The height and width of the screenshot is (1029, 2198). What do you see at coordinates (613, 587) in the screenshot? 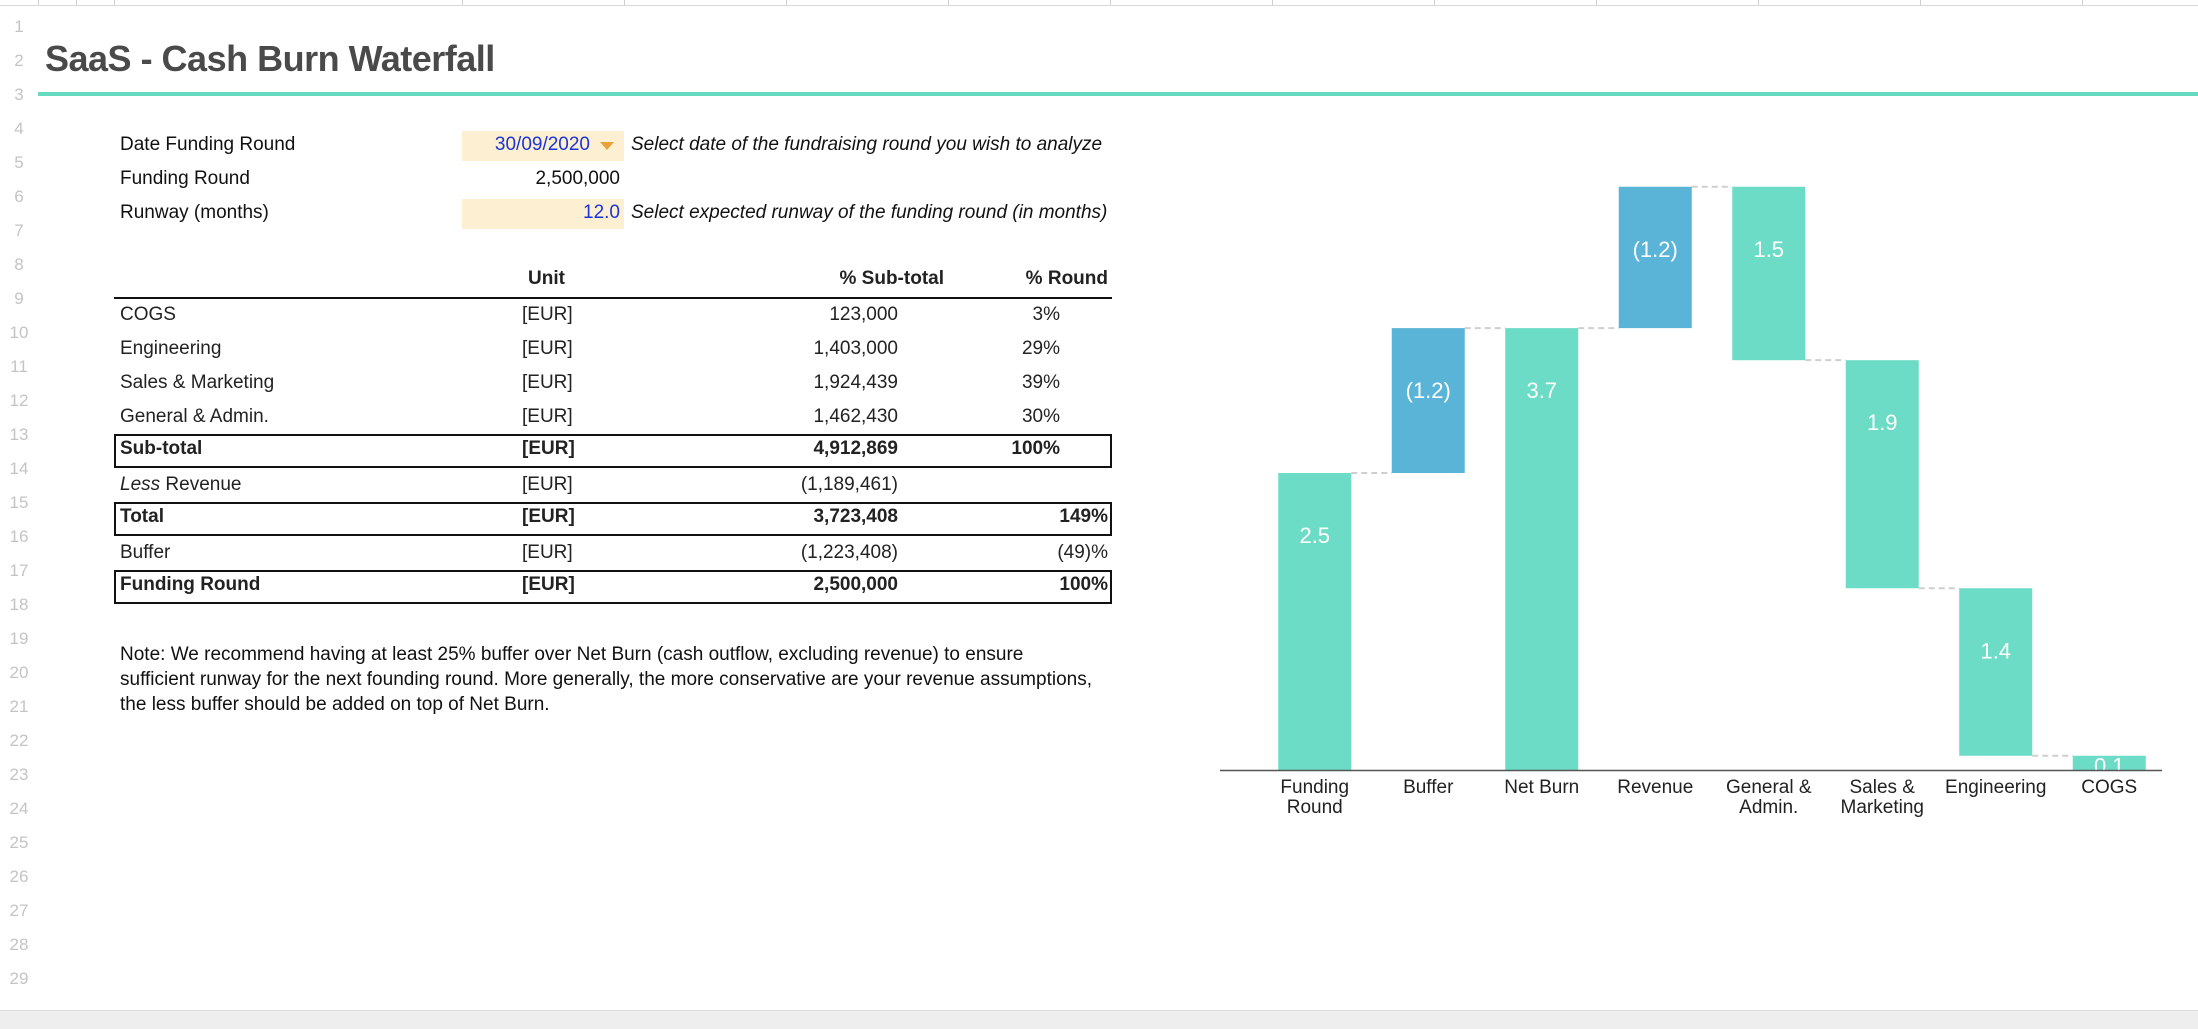
I see `table-row-funding-round: Funding Round [EUR] 2,500,000 100%` at bounding box center [613, 587].